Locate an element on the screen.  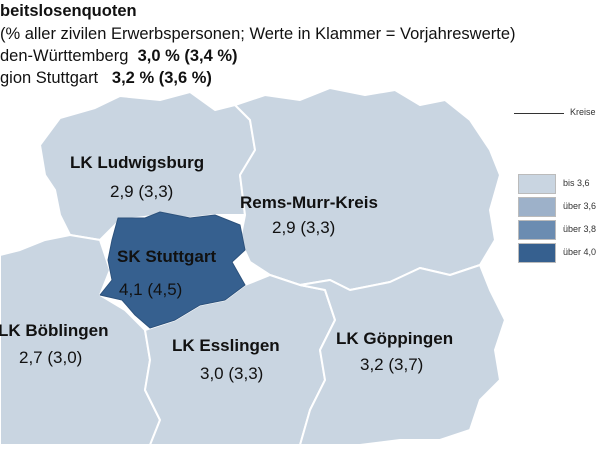
bw-rate: den-Württemberg 3,0 % (3,4 %) is located at coordinates (119, 56).